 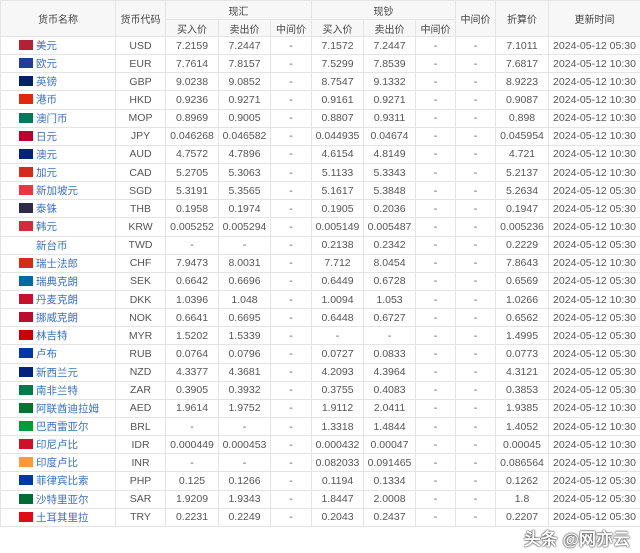 I want to click on cell-conversion-rate: 4.721, so click(x=522, y=154).